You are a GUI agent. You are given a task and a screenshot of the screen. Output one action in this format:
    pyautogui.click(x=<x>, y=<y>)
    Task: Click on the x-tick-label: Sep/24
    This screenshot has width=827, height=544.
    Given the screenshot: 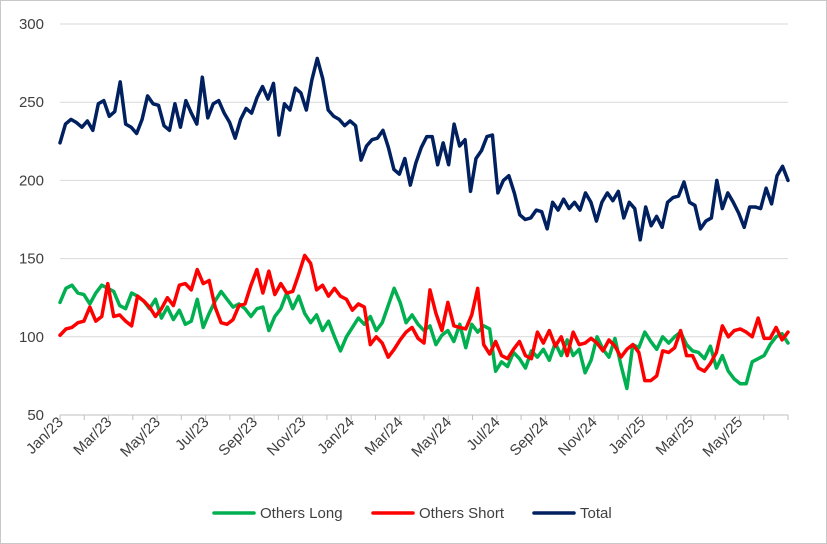 What is the action you would take?
    pyautogui.click(x=530, y=437)
    